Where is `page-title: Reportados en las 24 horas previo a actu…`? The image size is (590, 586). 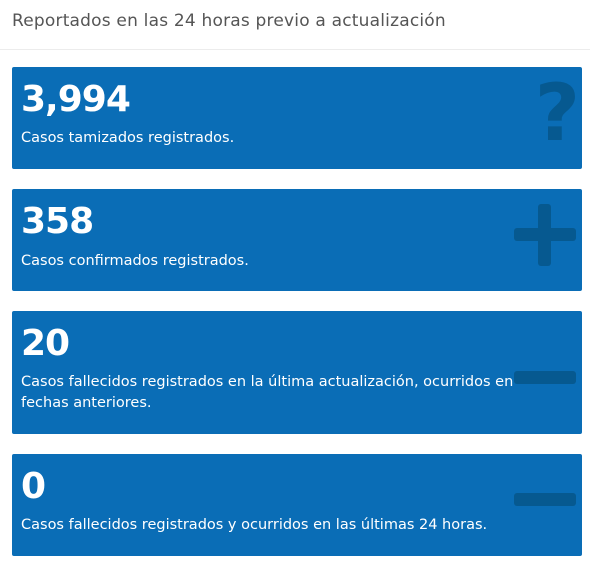
page-title: Reportados en las 24 horas previo a actu… is located at coordinates (229, 21).